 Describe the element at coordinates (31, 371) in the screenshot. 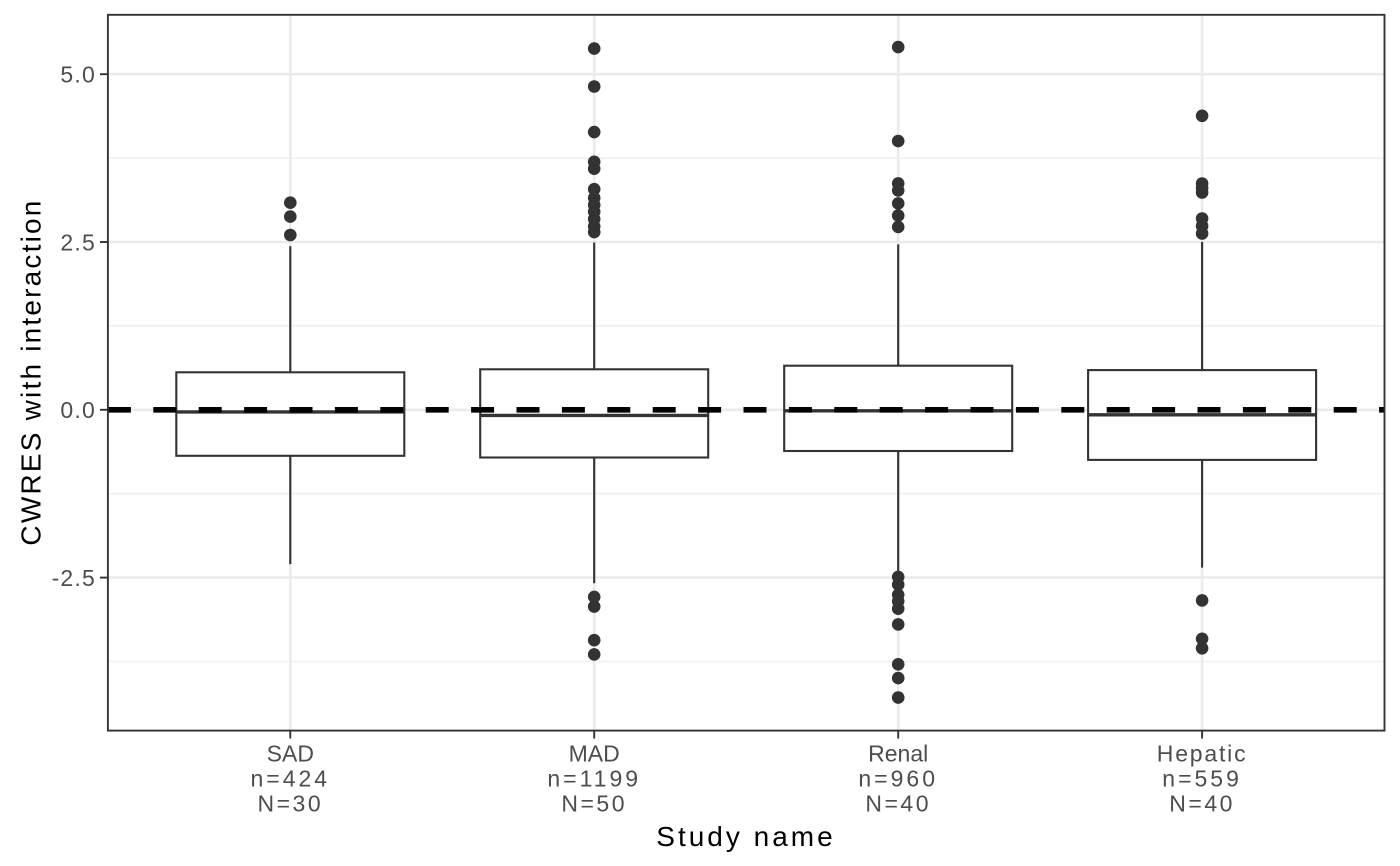

I see `svg-text: CWRES with interaction` at that location.